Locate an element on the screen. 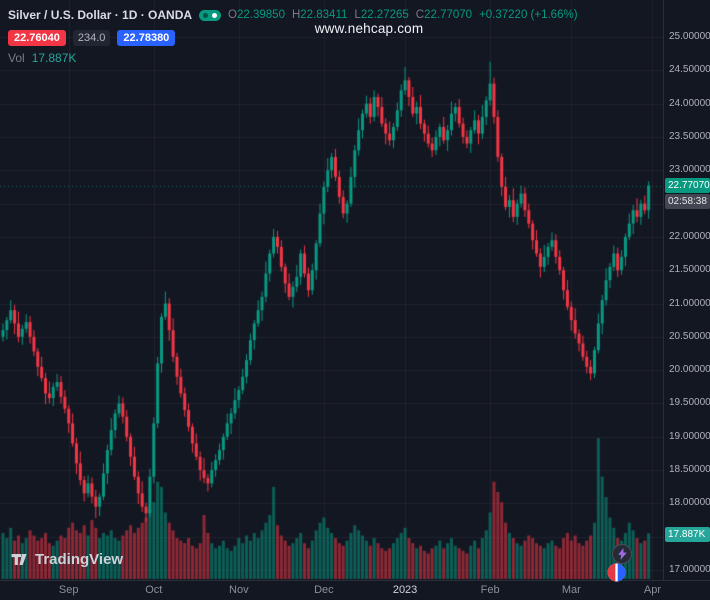 This screenshot has height=600, width=710. flag-button is located at coordinates (616, 572).